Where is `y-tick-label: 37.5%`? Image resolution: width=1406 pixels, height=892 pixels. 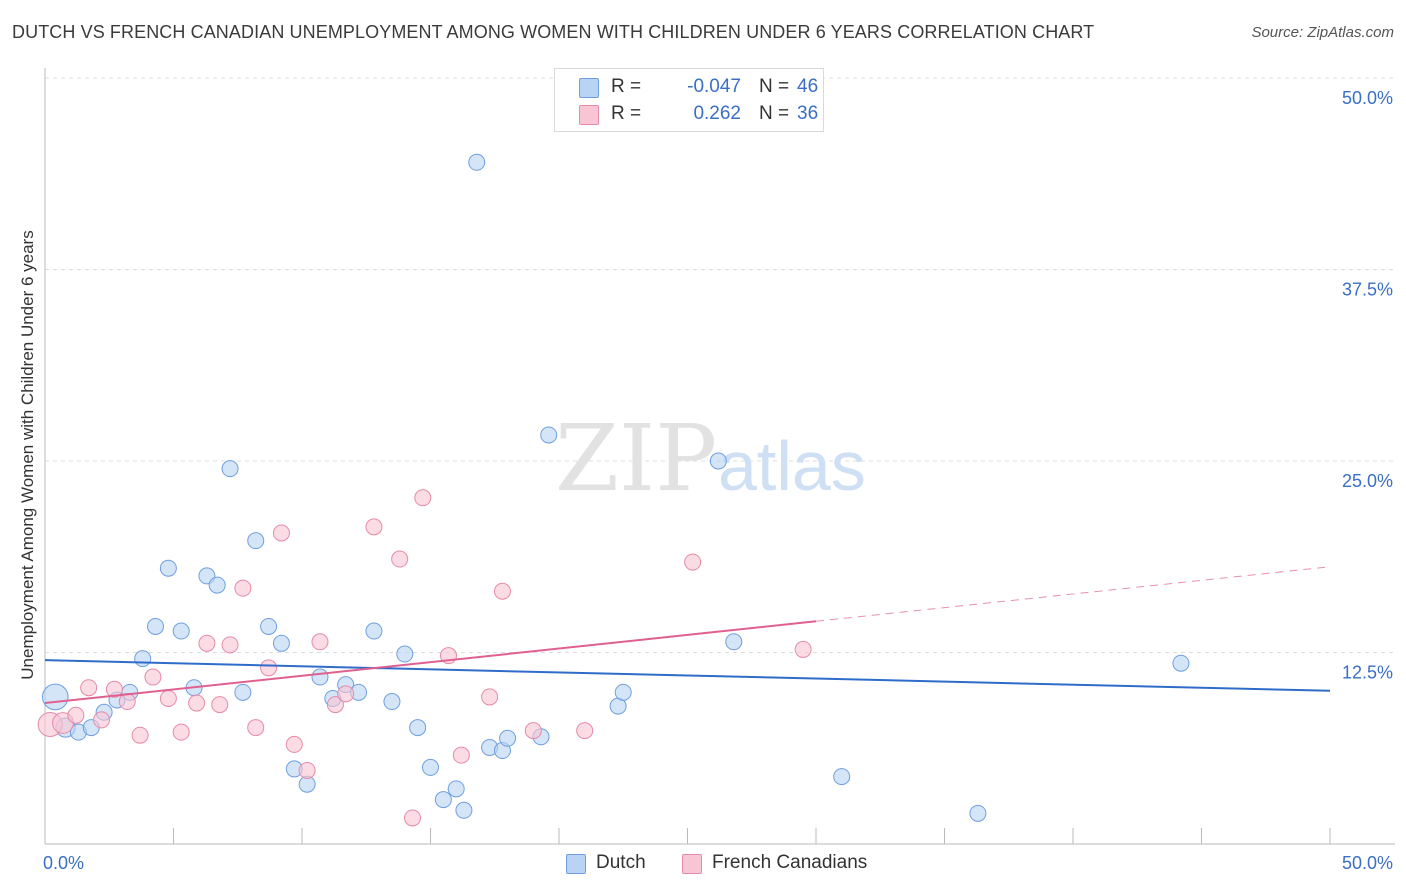
y-tick-label: 37.5% is located at coordinates (1367, 290).